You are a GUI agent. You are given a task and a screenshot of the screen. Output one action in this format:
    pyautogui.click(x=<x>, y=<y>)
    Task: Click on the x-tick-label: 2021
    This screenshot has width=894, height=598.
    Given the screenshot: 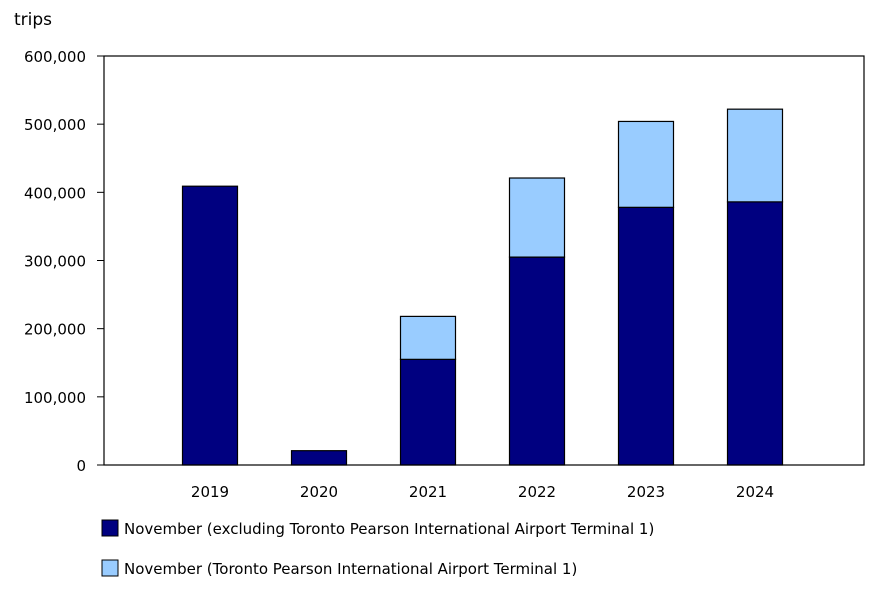 What is the action you would take?
    pyautogui.click(x=428, y=492)
    